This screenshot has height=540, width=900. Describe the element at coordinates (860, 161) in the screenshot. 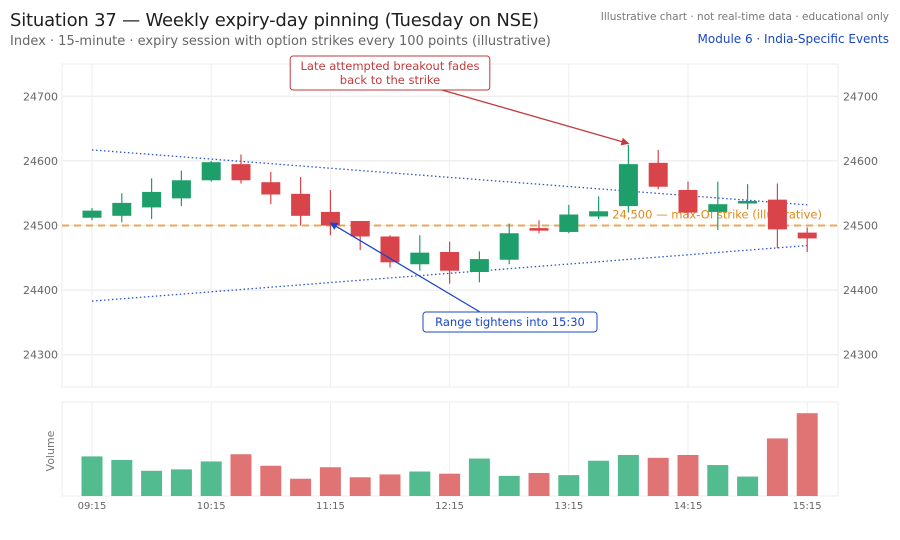

I see `y-tick-label-right: 24600` at that location.